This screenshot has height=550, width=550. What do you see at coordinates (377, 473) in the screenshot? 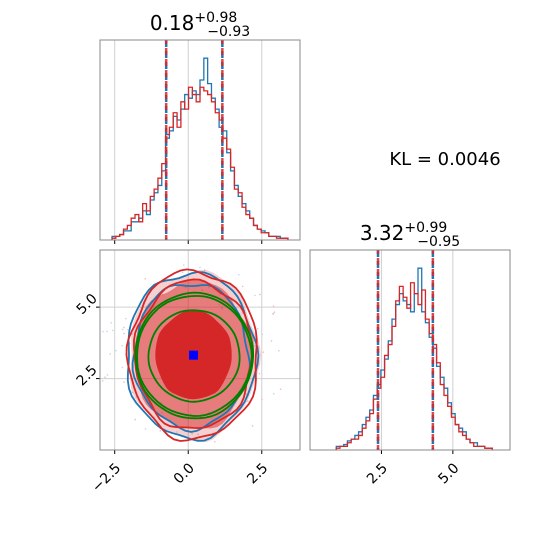
I see `hist-y-xtick-label: 2.5` at bounding box center [377, 473].